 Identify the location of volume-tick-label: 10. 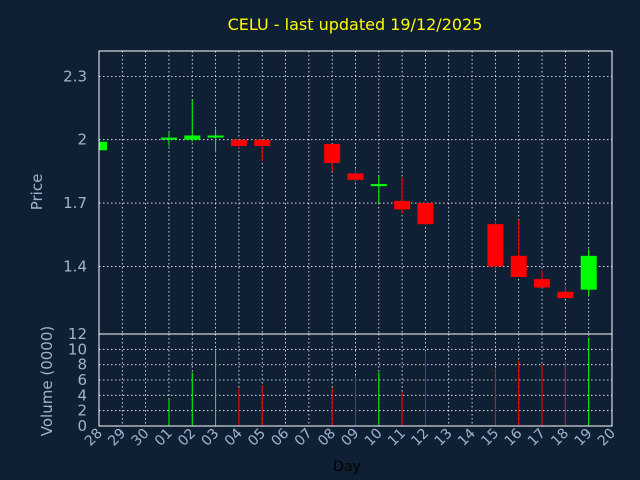
(77, 349).